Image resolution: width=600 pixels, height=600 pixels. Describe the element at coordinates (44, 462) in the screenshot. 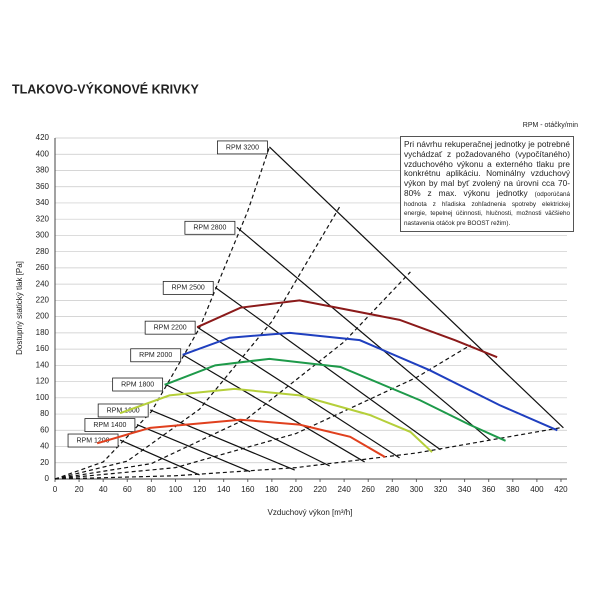

I see `y-tick-label: 20` at that location.